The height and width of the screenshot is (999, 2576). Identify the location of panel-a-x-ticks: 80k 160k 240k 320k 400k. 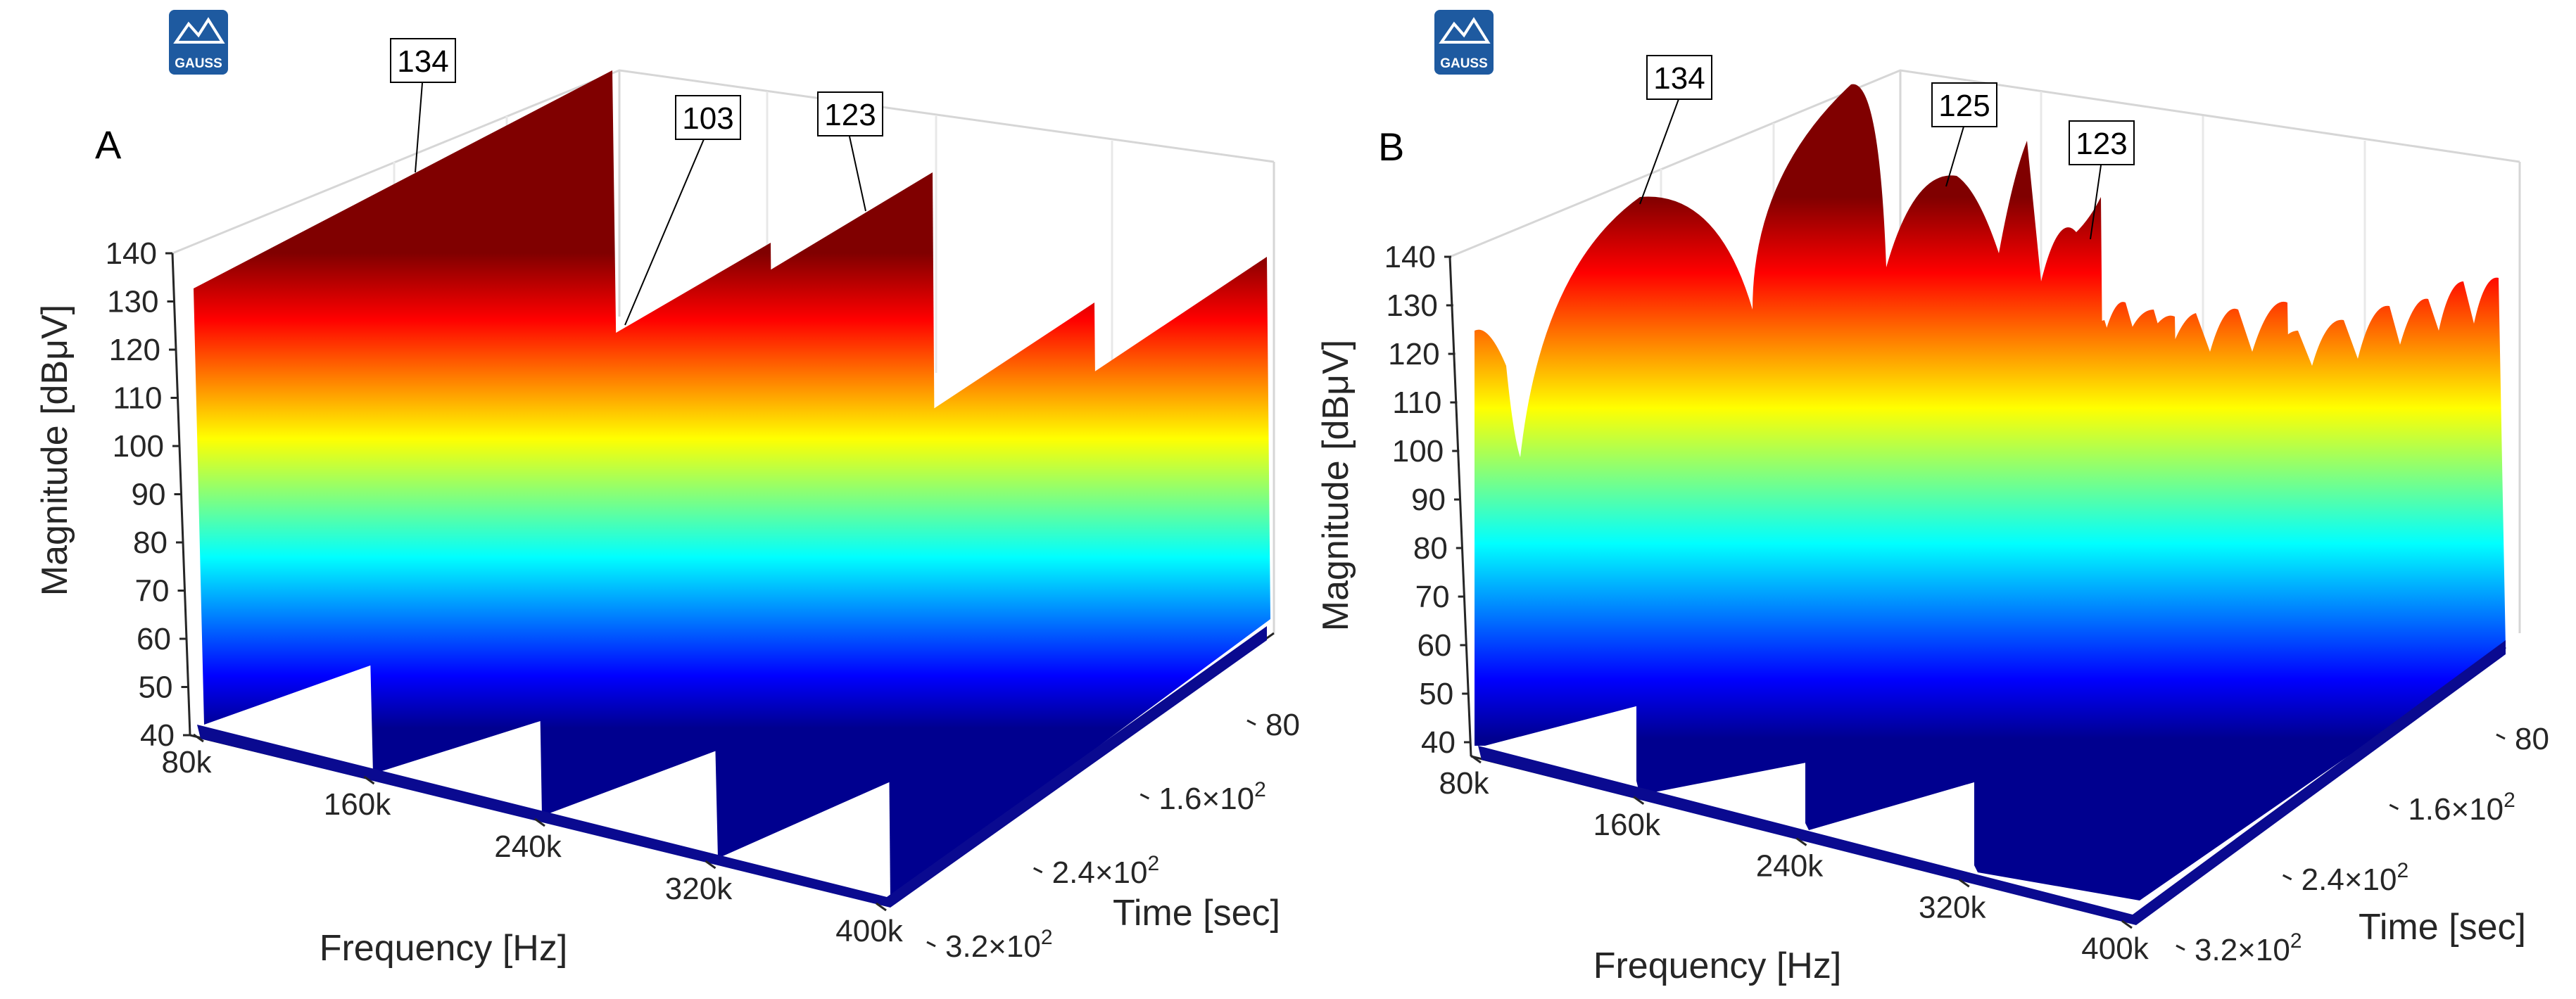
(533, 840).